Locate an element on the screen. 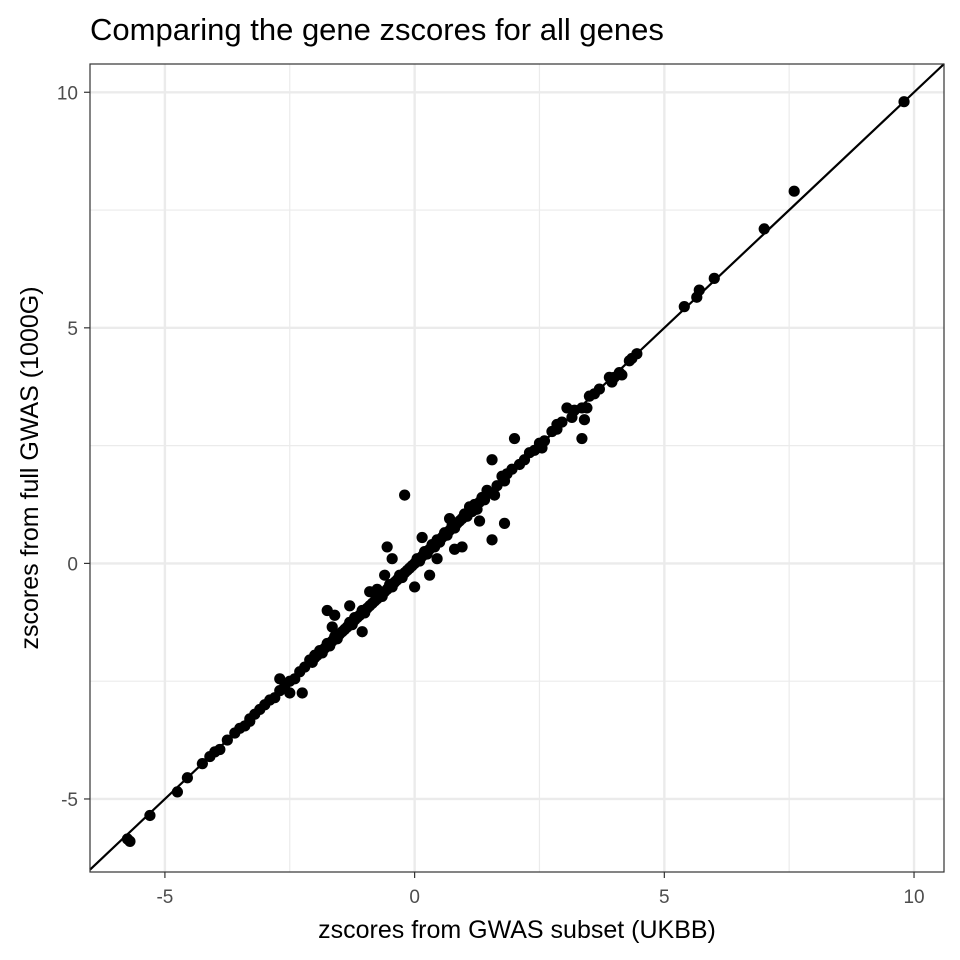 This screenshot has height=960, width=960. y-tick-label: 10 is located at coordinates (67, 93).